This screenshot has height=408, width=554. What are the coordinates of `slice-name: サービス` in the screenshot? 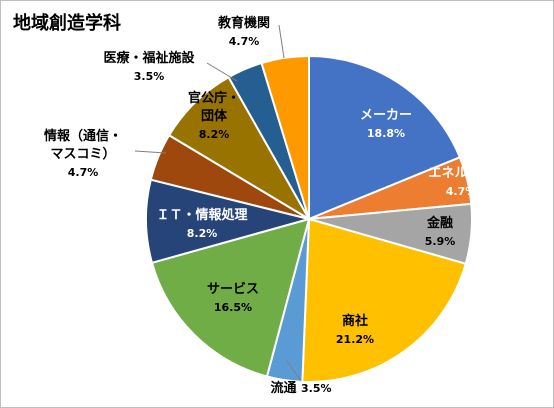 It's located at (233, 289).